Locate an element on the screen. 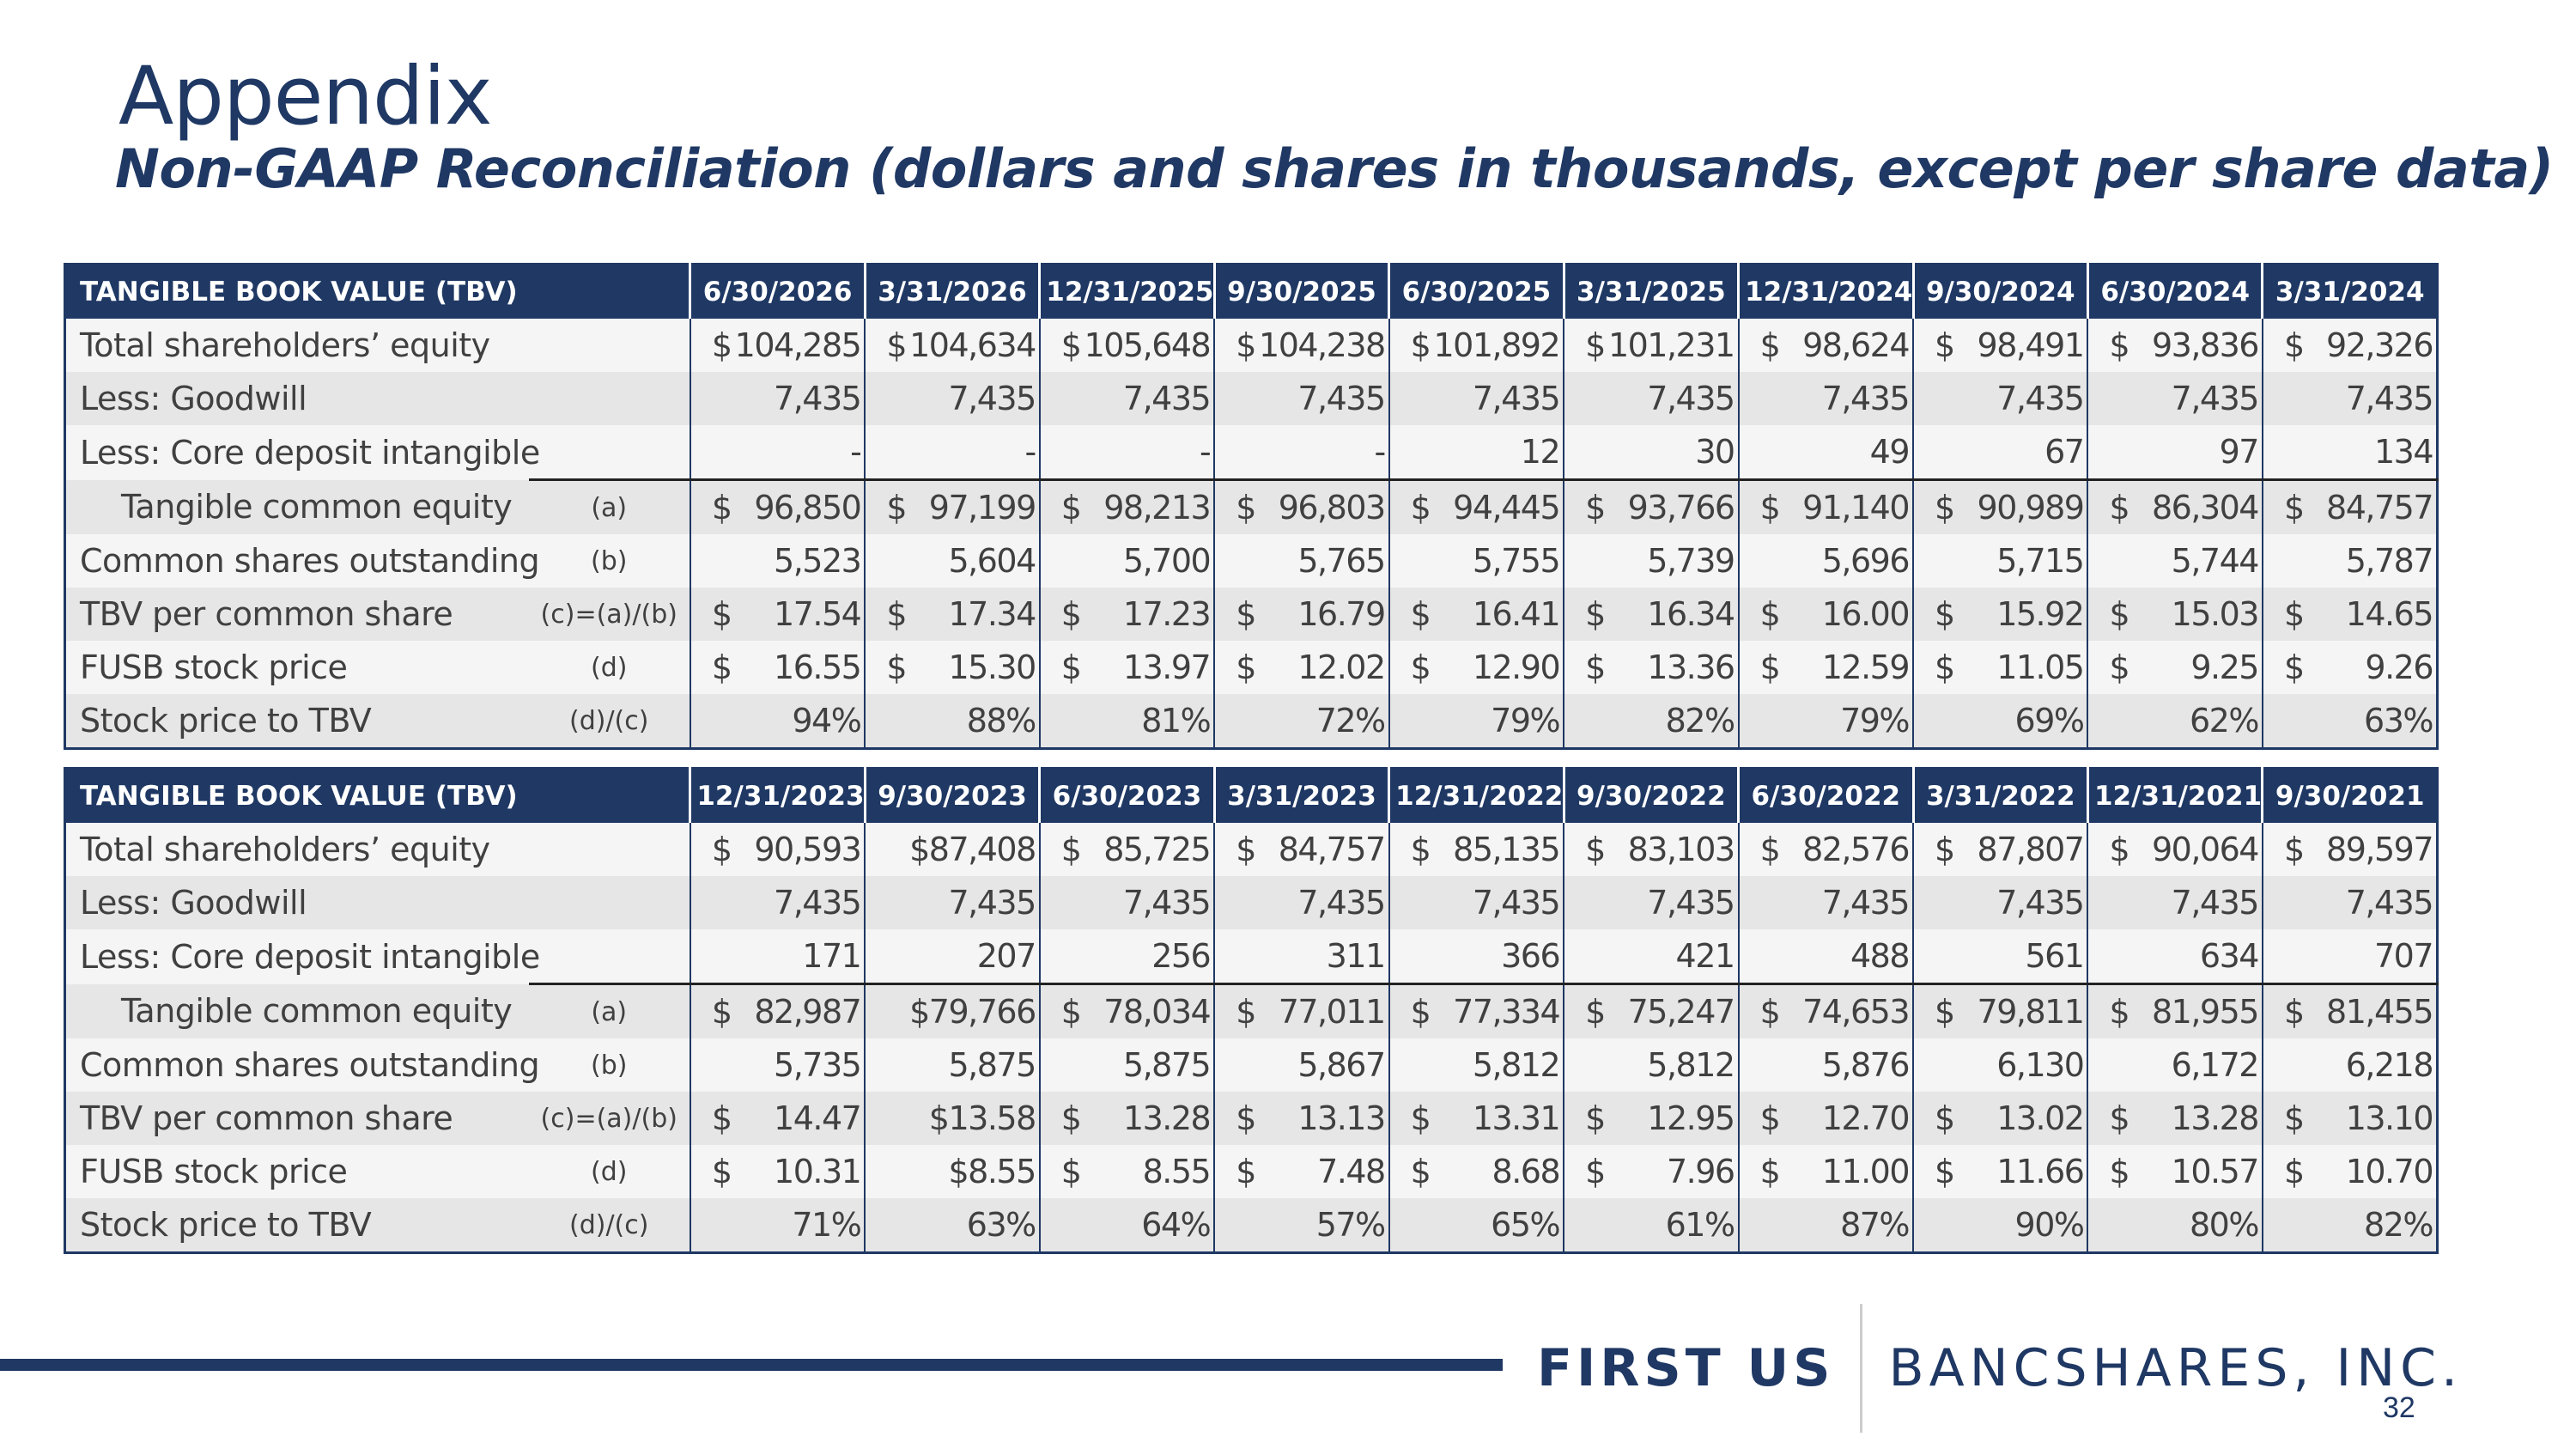 The width and height of the screenshot is (2576, 1449). row-label: Common shares outstanding is located at coordinates (302, 561).